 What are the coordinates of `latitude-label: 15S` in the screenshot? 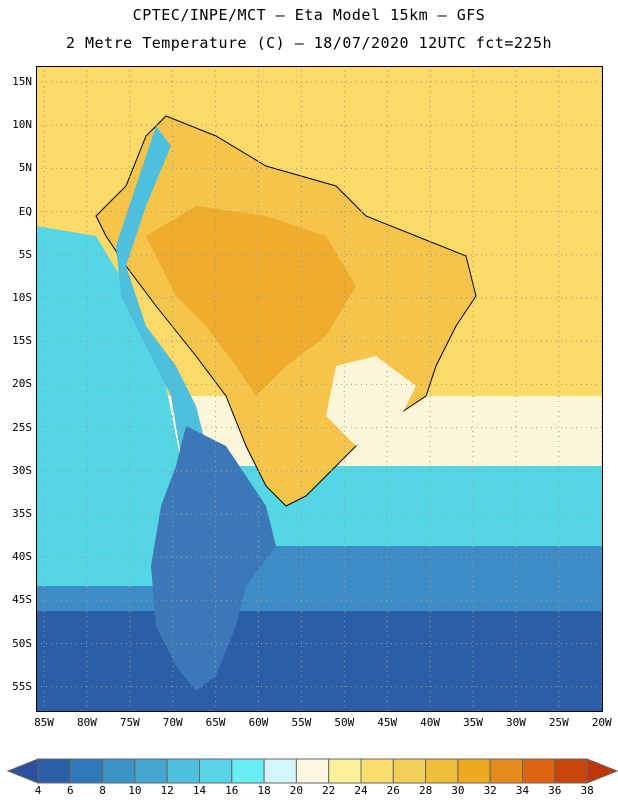 It's located at (22, 341).